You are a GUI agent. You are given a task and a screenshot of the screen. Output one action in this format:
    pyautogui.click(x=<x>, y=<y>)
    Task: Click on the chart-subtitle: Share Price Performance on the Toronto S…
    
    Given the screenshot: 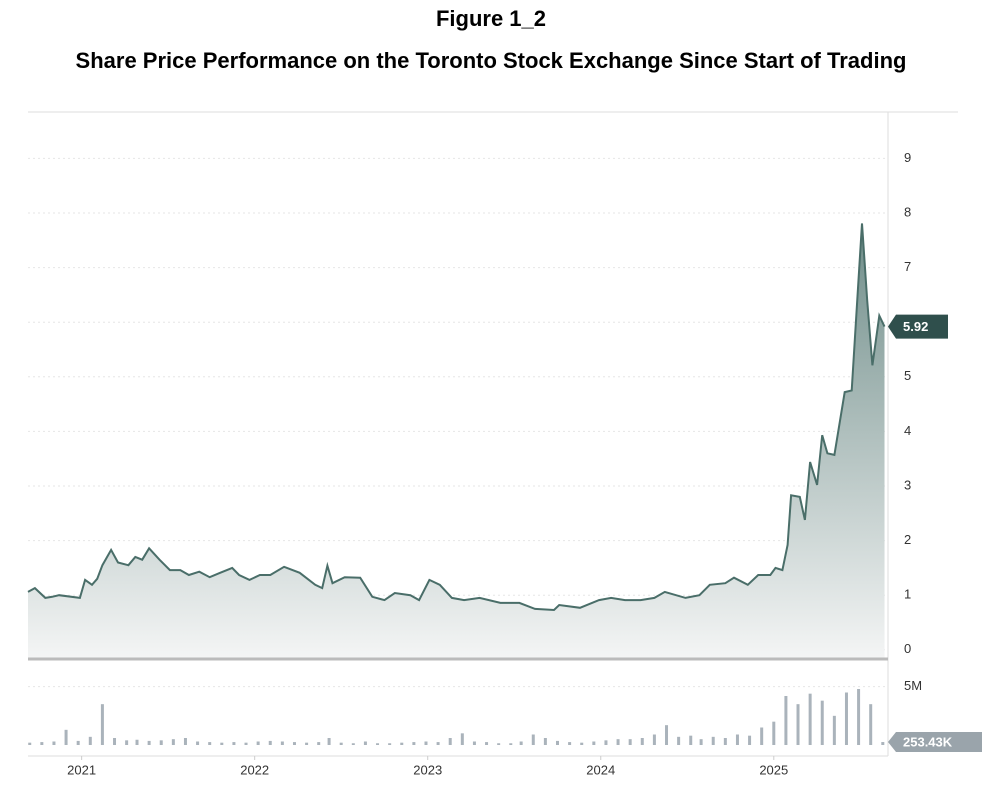 What is the action you would take?
    pyautogui.click(x=491, y=60)
    